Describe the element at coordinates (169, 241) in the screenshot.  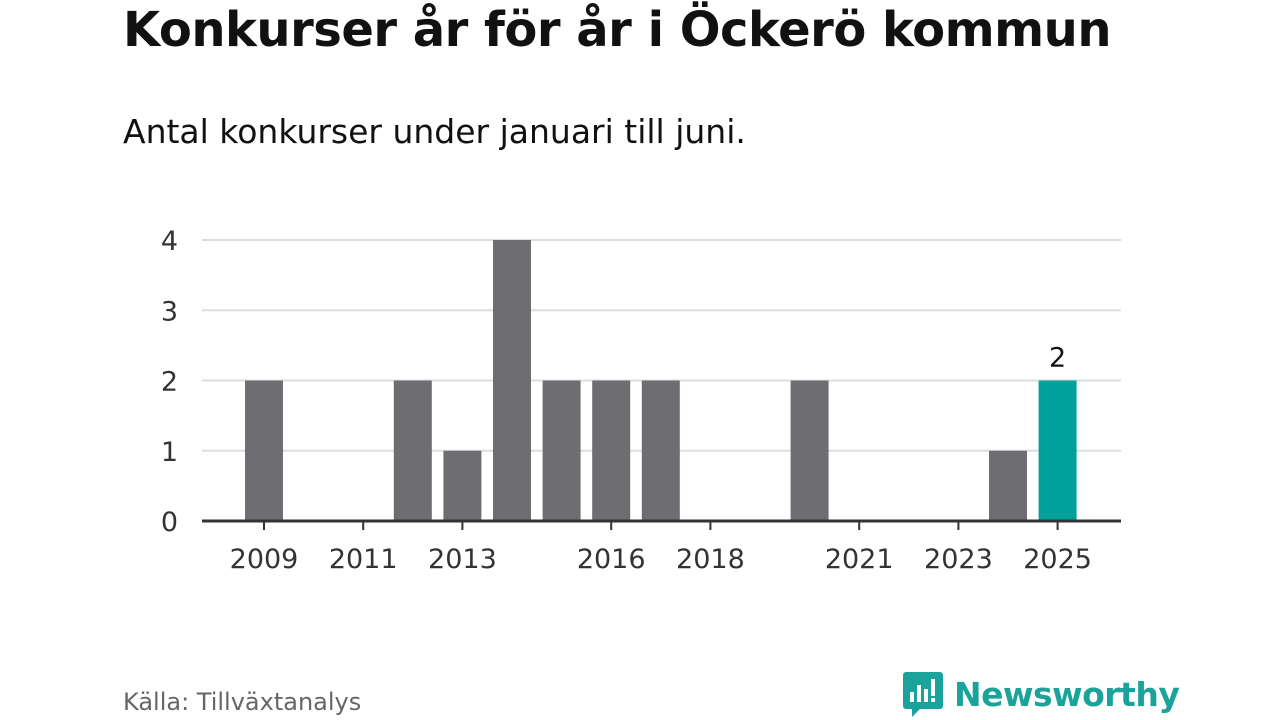
I see `y-tick-label-4: 4` at that location.